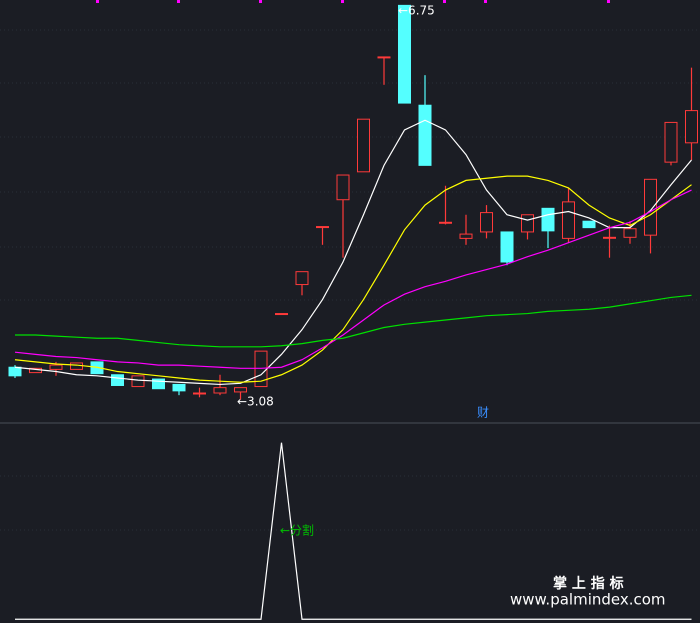  Describe the element at coordinates (416, 11) in the screenshot. I see `annotation: ←6.75` at that location.